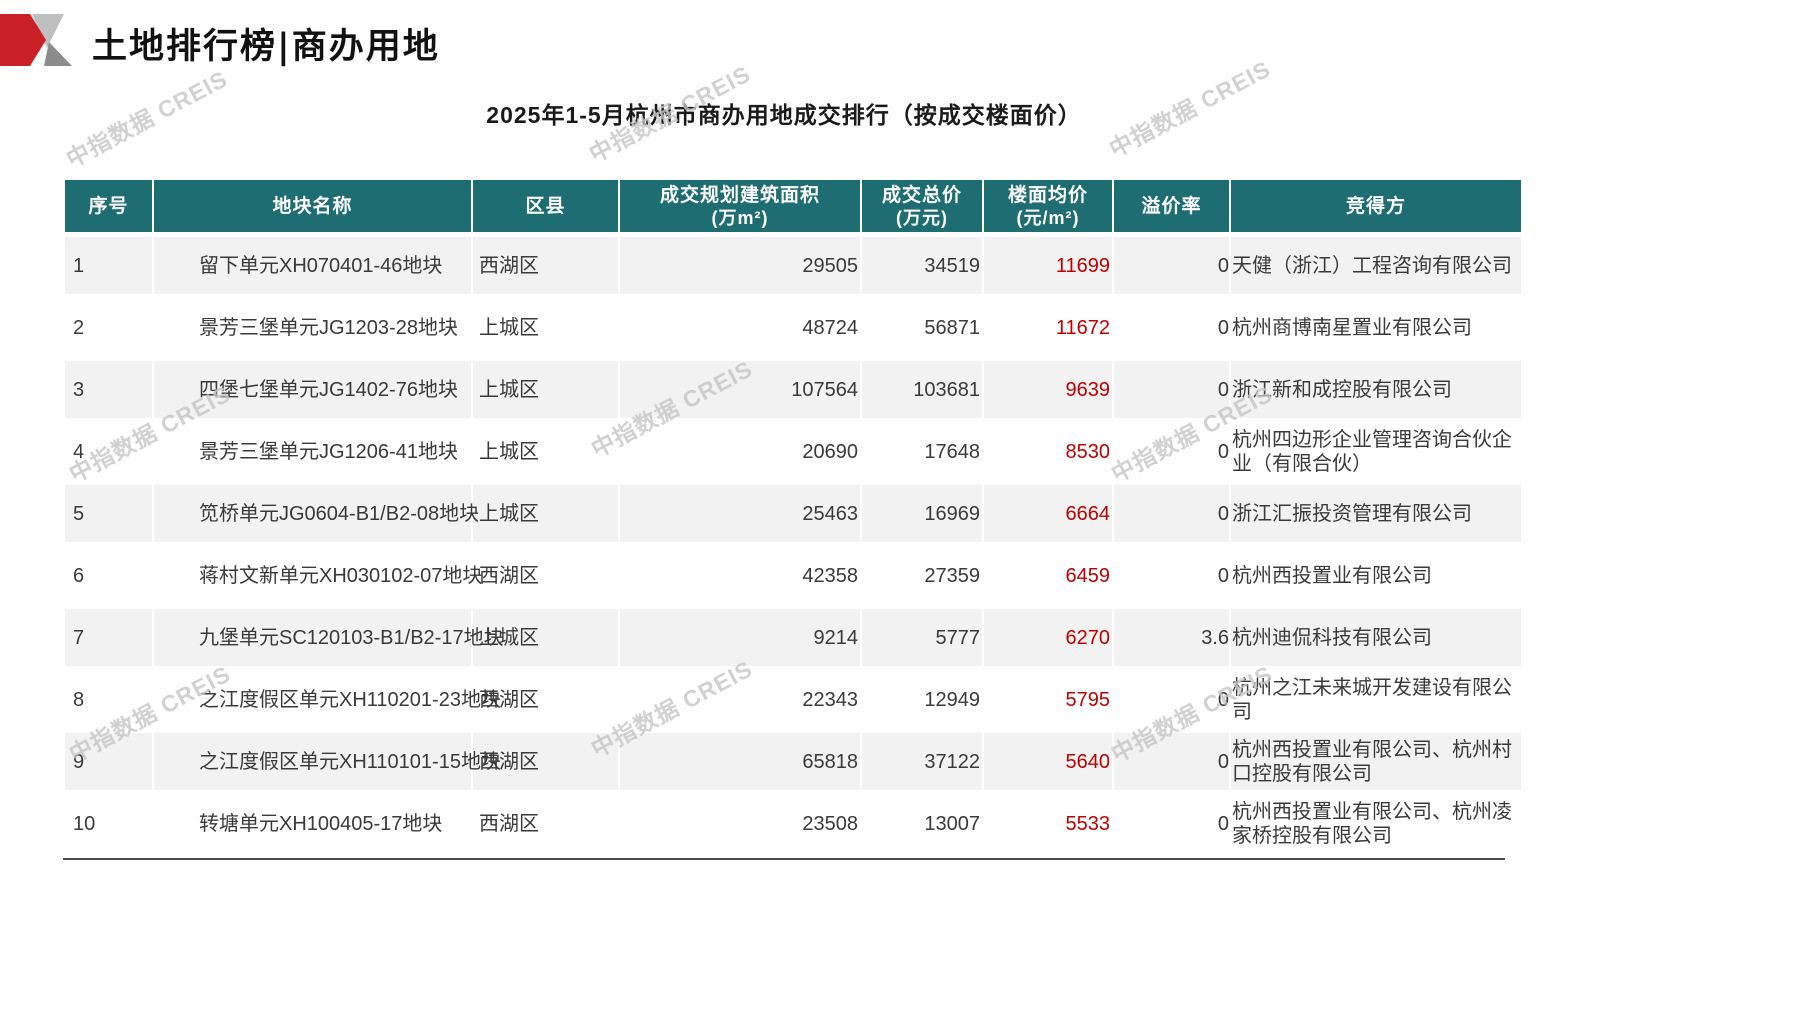  I want to click on cell-floor: 5640, so click(1048, 761).